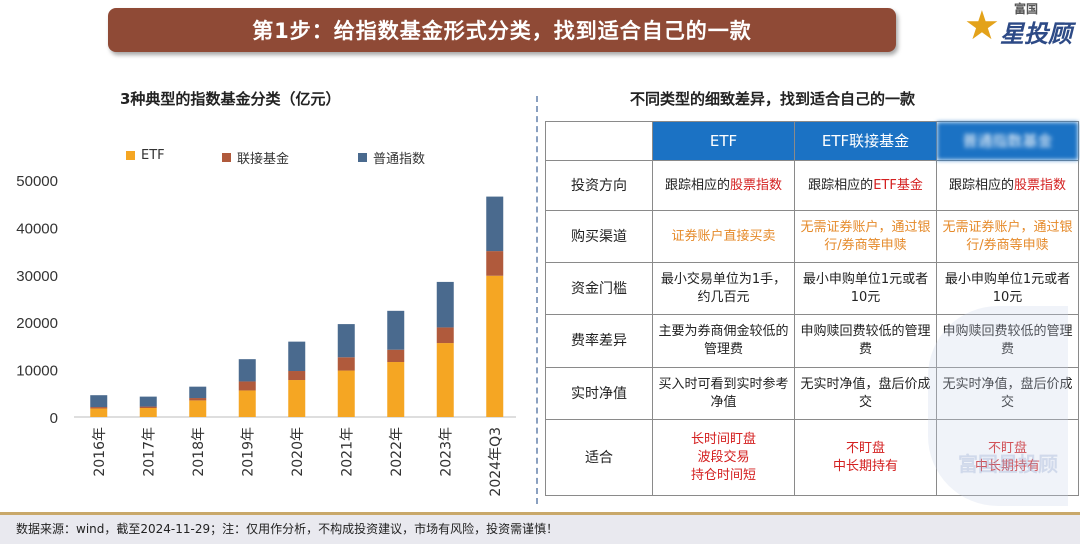 The image size is (1080, 544). I want to click on table-header-row: ETF ETF联接基金 普通指数基金, so click(812, 141).